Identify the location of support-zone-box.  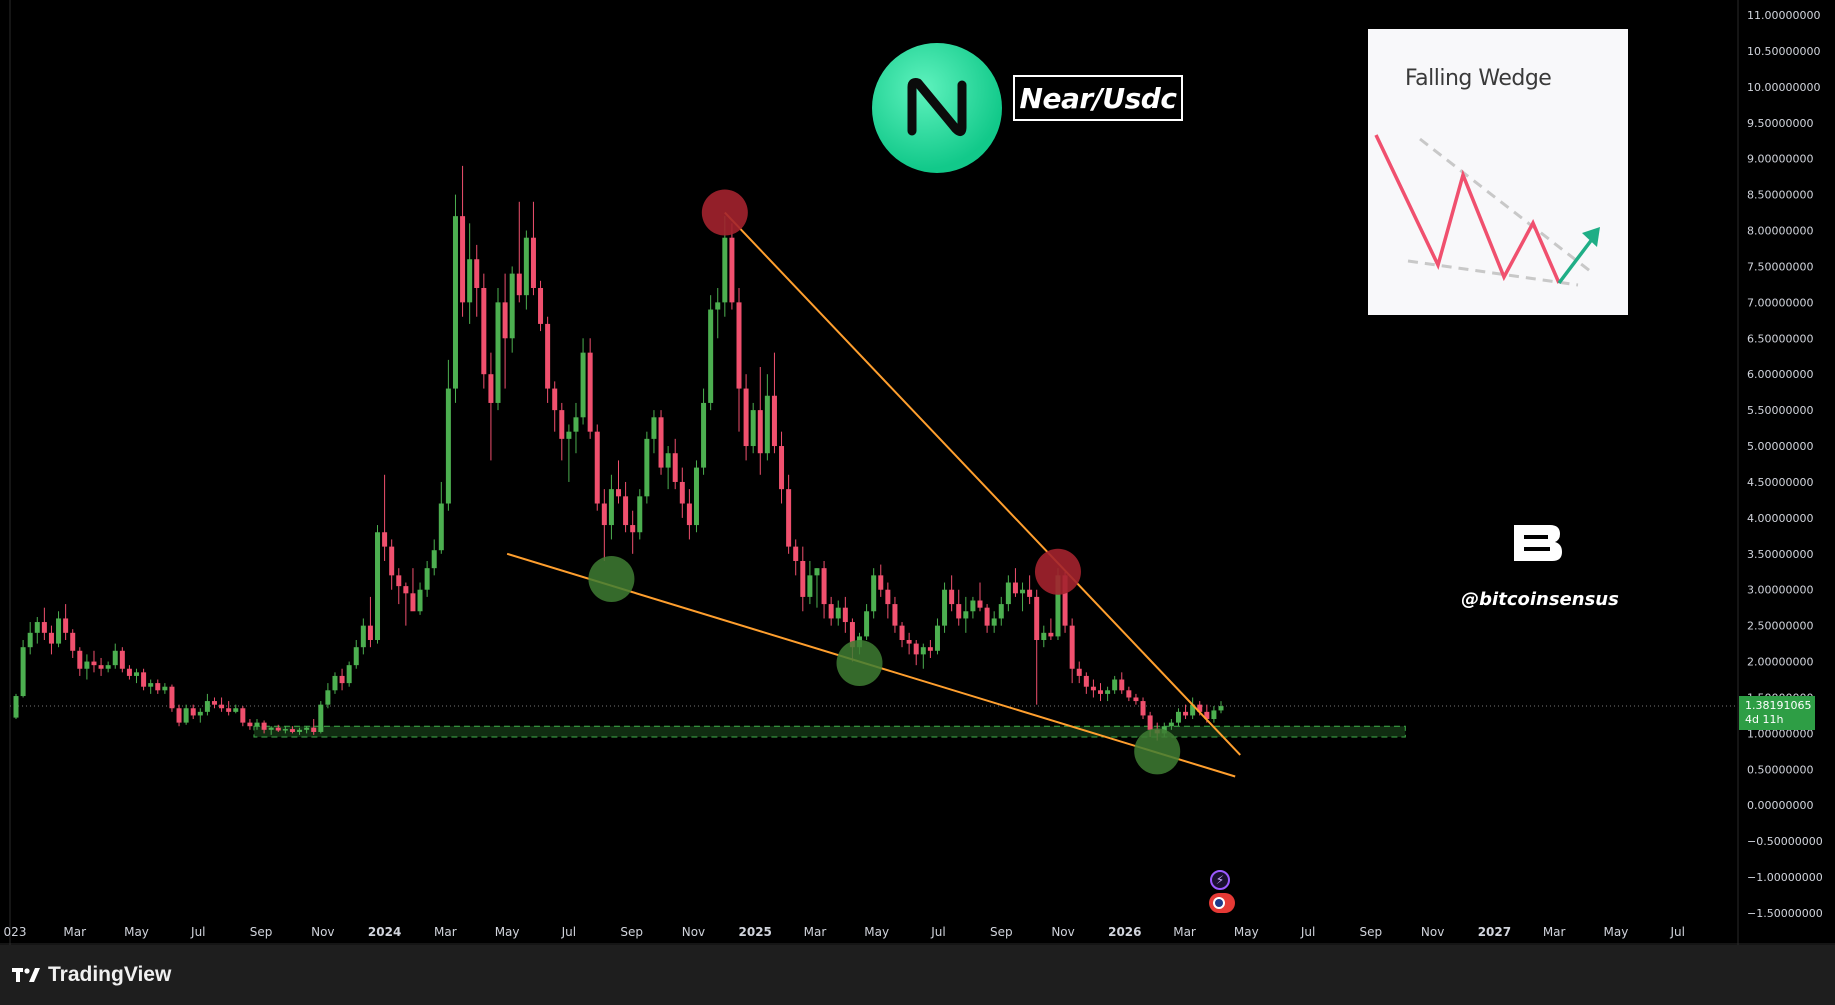
(829, 731).